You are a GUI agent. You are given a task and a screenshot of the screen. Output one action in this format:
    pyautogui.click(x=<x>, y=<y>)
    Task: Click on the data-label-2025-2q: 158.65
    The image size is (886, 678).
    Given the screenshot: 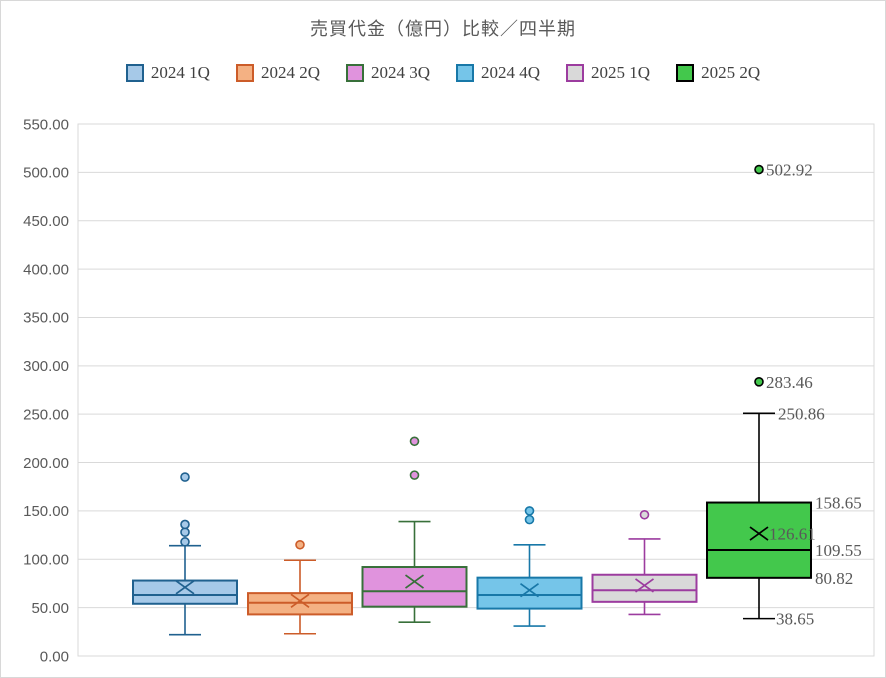 What is the action you would take?
    pyautogui.click(x=838, y=502)
    